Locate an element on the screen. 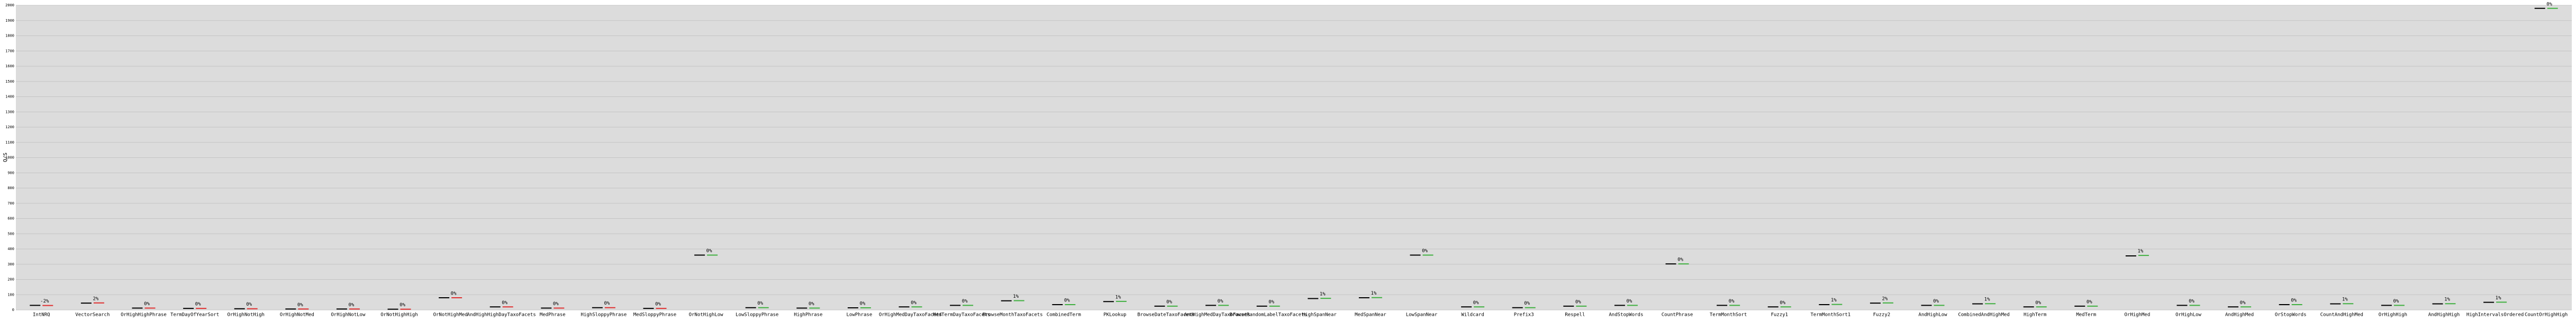 Image resolution: width=2576 pixels, height=320 pixels. x-tick-label: MedSloppyPhrase is located at coordinates (654, 316).